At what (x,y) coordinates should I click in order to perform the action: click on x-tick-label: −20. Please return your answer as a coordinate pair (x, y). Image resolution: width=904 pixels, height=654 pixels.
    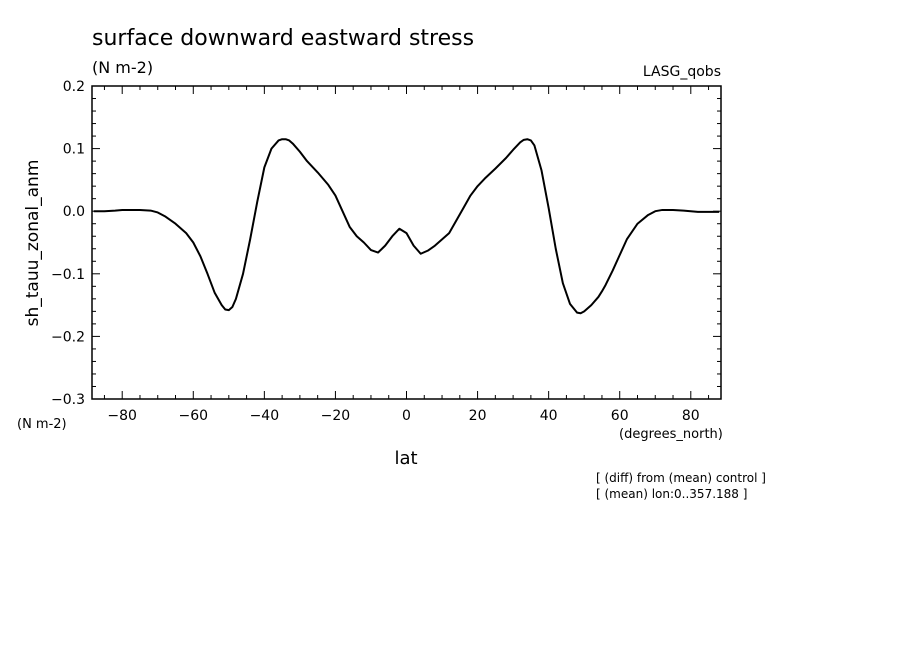
    Looking at the image, I should click on (336, 416).